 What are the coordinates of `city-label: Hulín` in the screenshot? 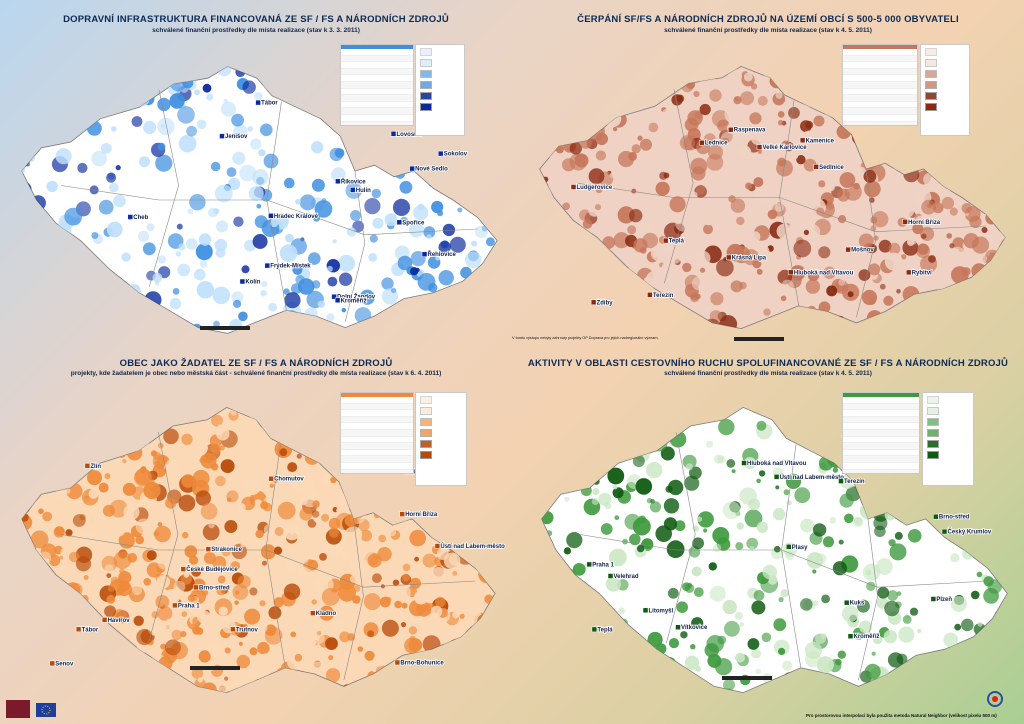 It's located at (363, 191).